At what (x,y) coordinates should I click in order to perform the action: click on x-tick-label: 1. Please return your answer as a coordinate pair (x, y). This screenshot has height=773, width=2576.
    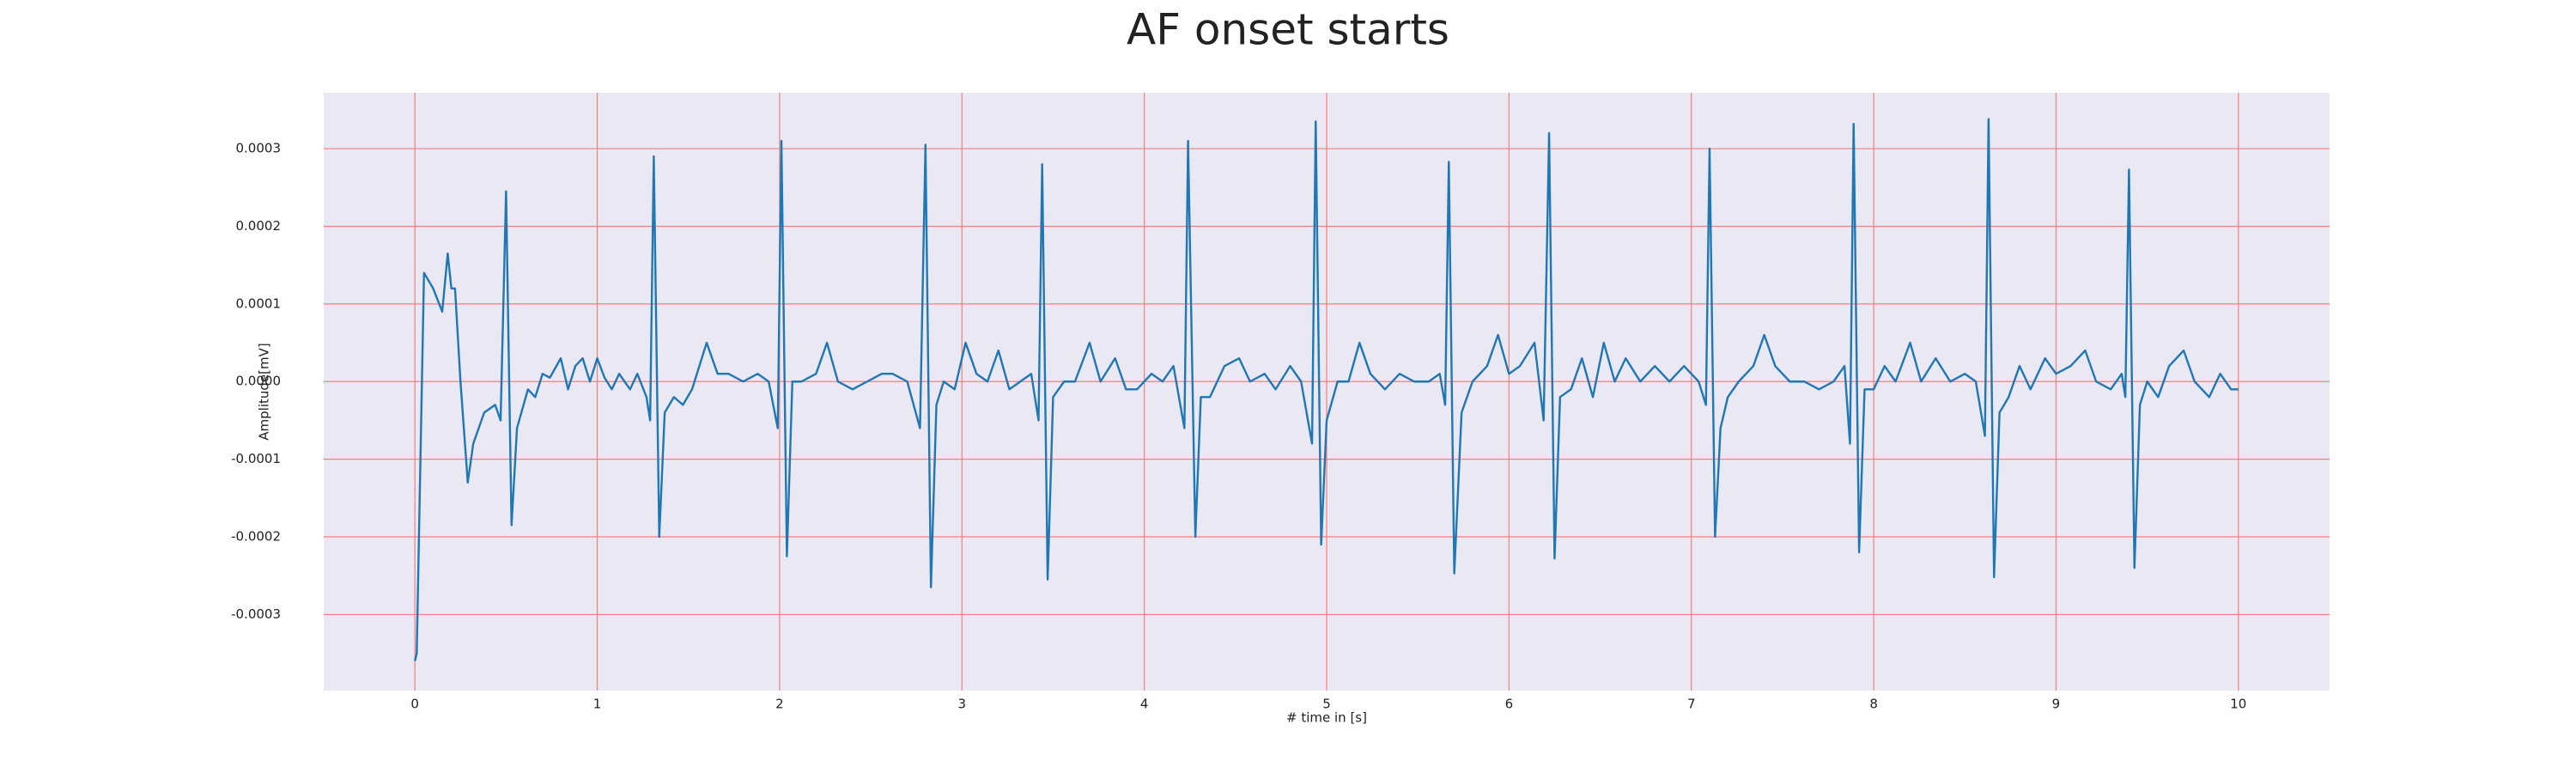
    Looking at the image, I should click on (597, 704).